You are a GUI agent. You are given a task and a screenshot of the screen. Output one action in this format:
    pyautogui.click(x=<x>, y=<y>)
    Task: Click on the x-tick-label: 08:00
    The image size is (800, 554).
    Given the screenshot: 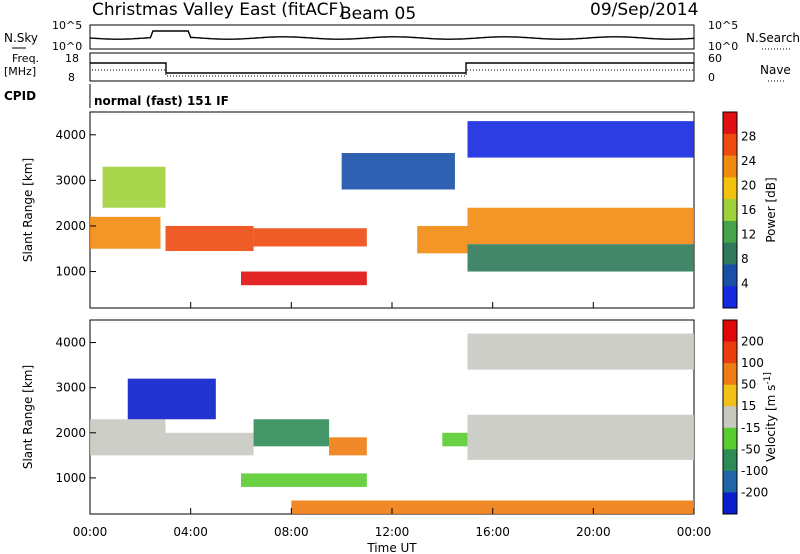 What is the action you would take?
    pyautogui.click(x=291, y=532)
    